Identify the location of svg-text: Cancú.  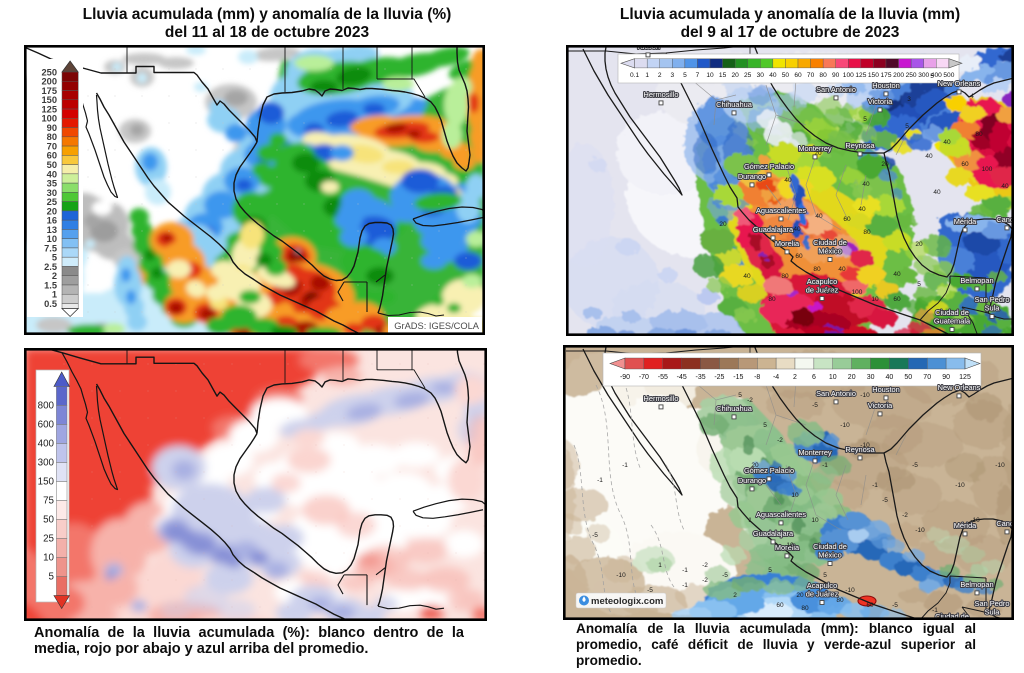
(1005, 523).